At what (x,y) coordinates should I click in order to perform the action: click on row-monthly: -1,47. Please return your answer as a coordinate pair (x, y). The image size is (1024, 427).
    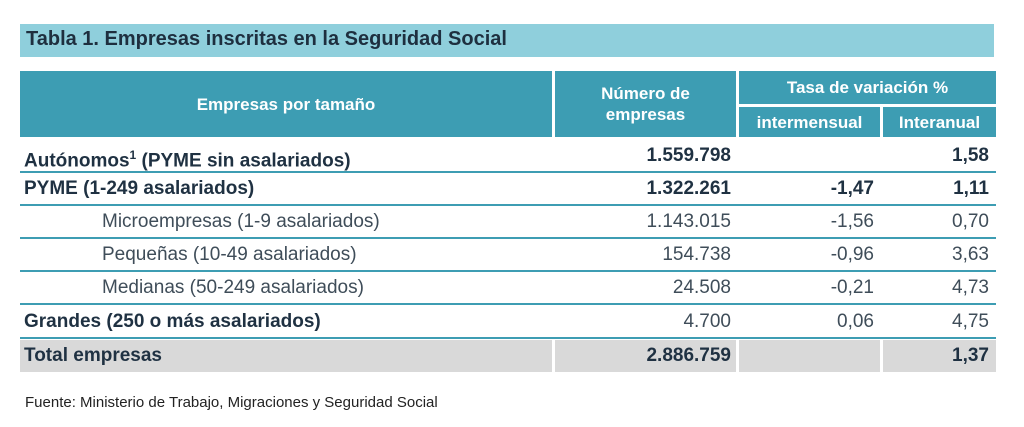
    Looking at the image, I should click on (852, 188).